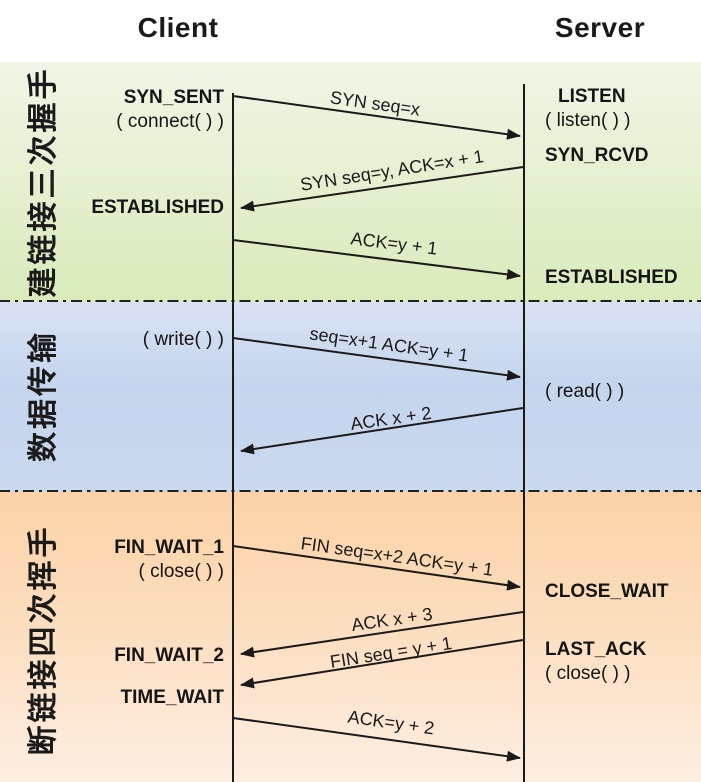  Describe the element at coordinates (585, 391) in the screenshot. I see `server-call-read: ( read( ) )` at that location.